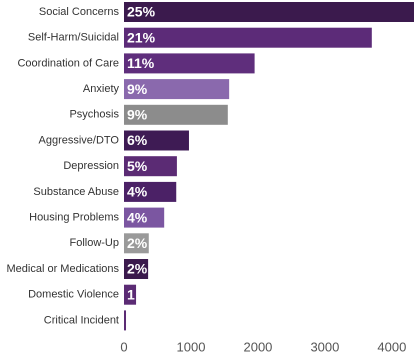 This screenshot has width=414, height=355. Describe the element at coordinates (81, 320) in the screenshot. I see `category-label: Critical Incident` at that location.